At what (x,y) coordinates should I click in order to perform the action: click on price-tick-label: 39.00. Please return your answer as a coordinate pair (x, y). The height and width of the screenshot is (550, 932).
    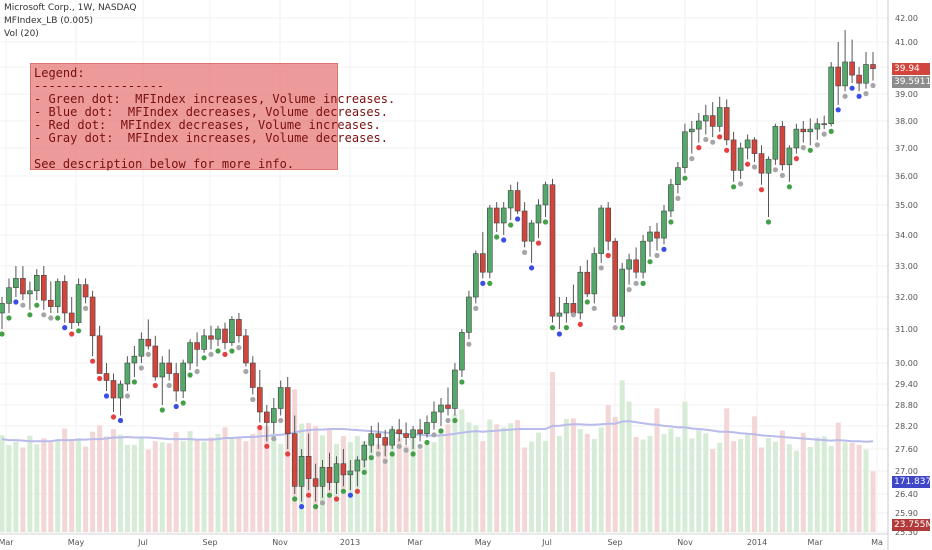
    Looking at the image, I should click on (906, 94).